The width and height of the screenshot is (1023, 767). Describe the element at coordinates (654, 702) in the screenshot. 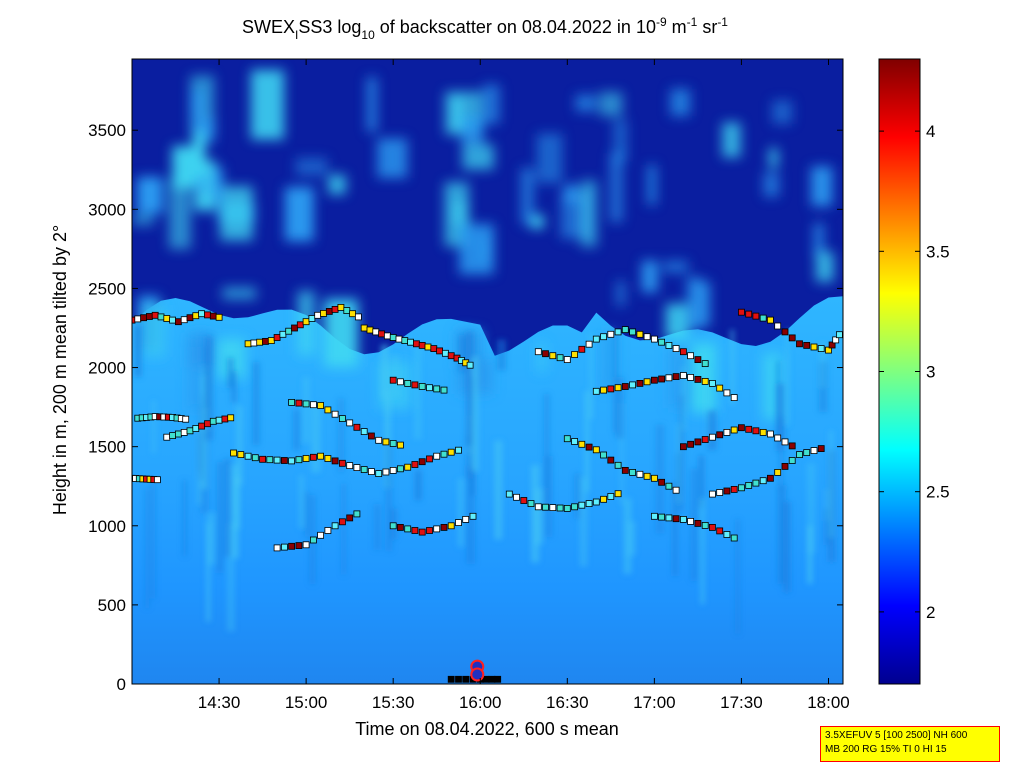

I see `x-tick-label: 17:00` at that location.